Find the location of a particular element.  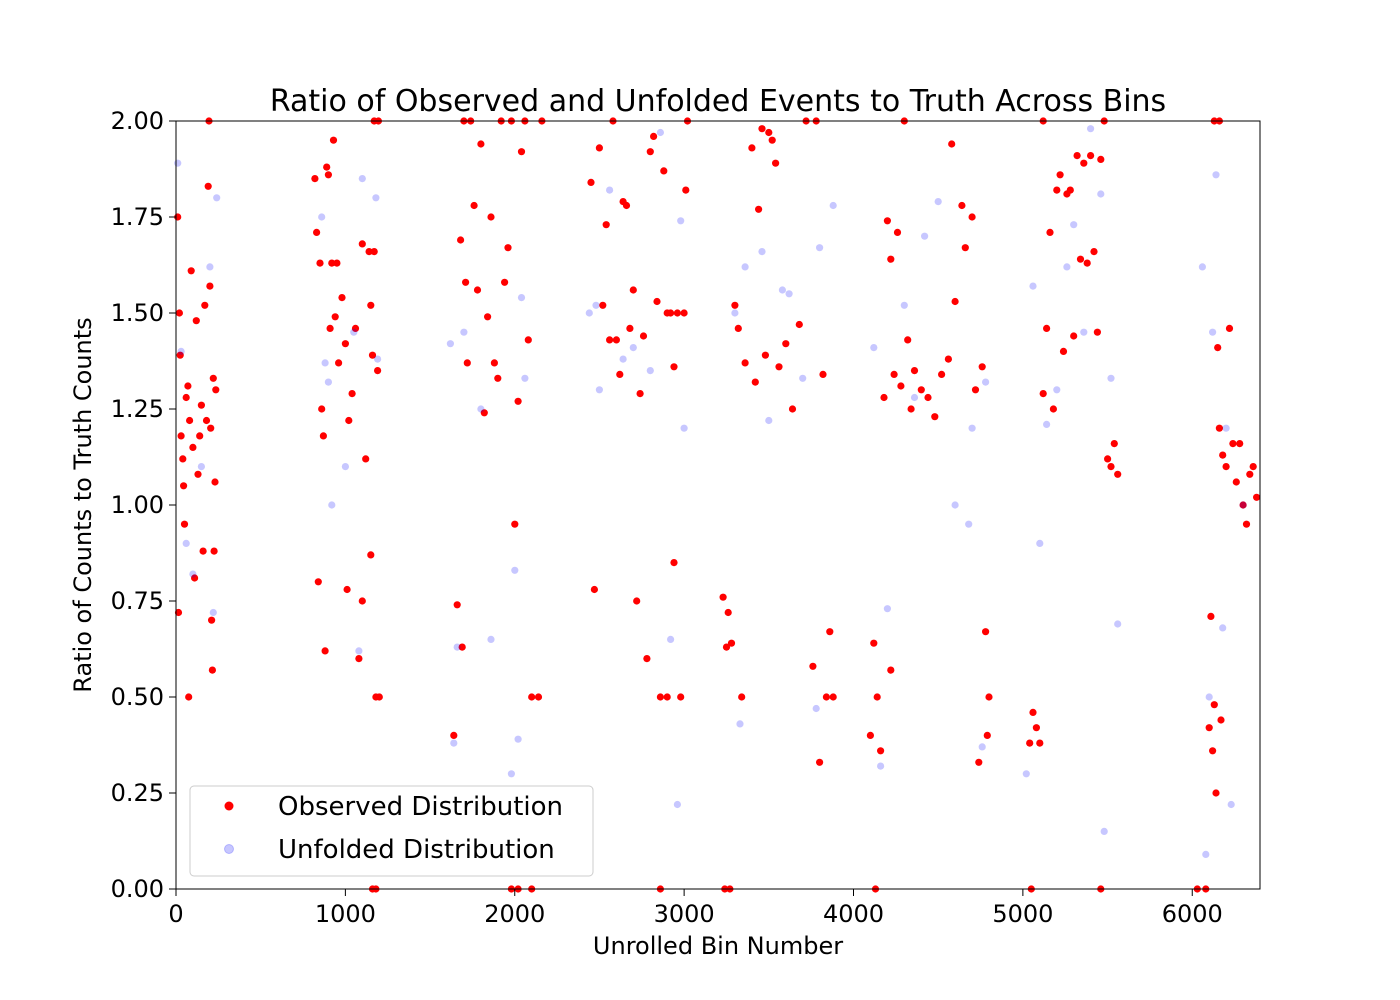

y-tick-label: 1.25 is located at coordinates (137, 409).